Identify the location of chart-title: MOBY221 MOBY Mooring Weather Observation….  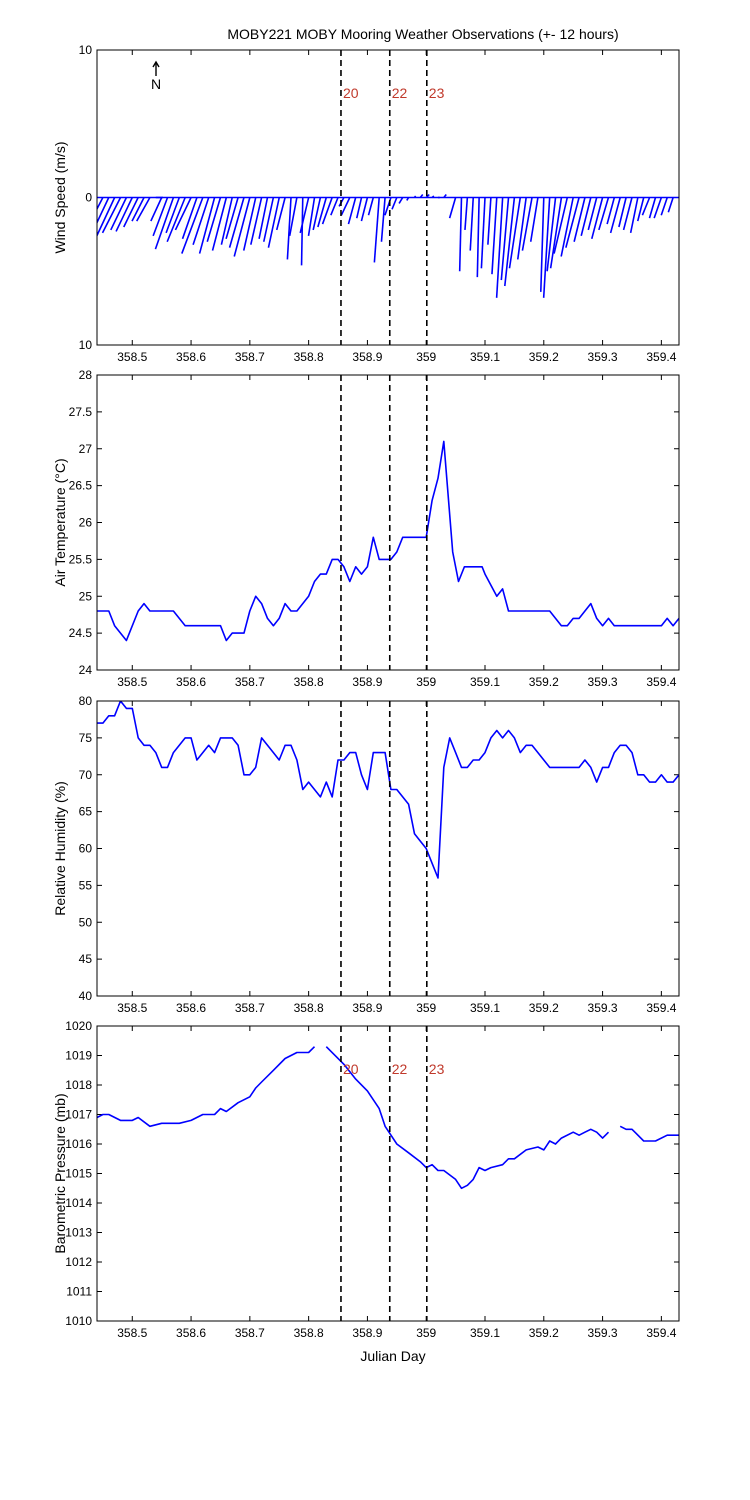
(422, 34).